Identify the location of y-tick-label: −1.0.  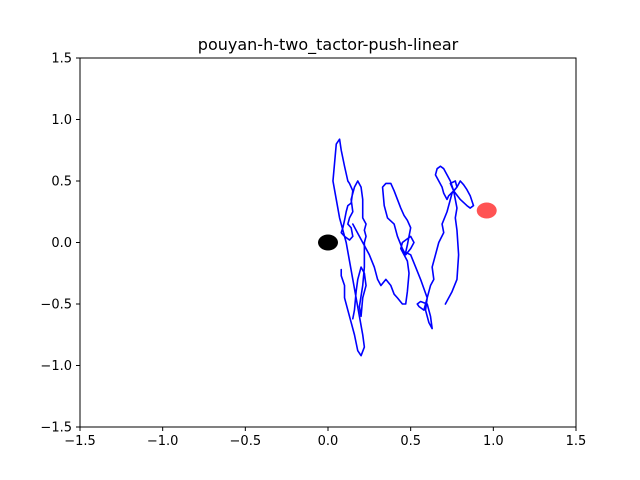
(56, 366).